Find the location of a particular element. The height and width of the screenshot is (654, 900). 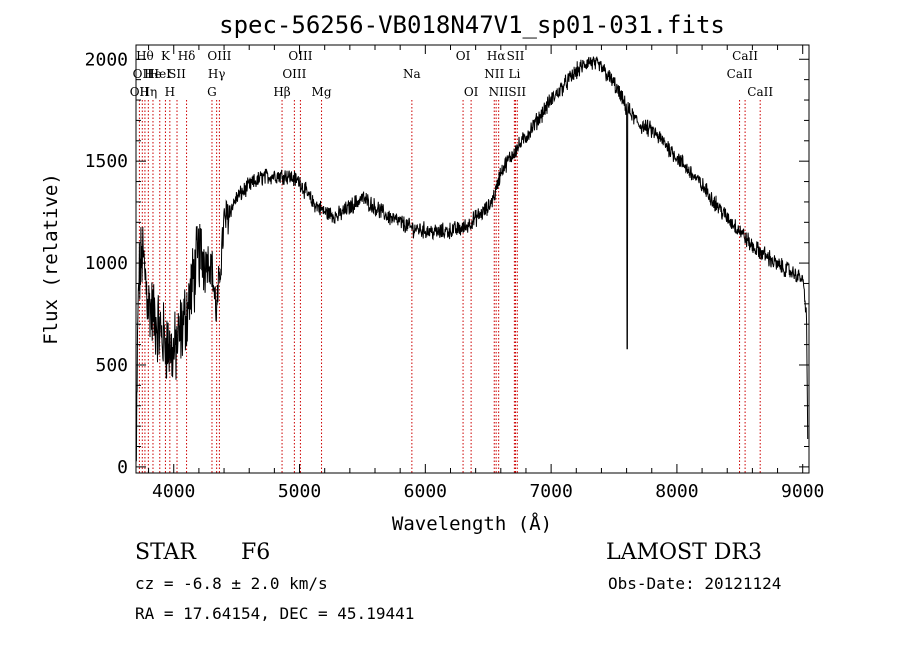

observation-date: Obs-Date: 20121124 is located at coordinates (694, 583).